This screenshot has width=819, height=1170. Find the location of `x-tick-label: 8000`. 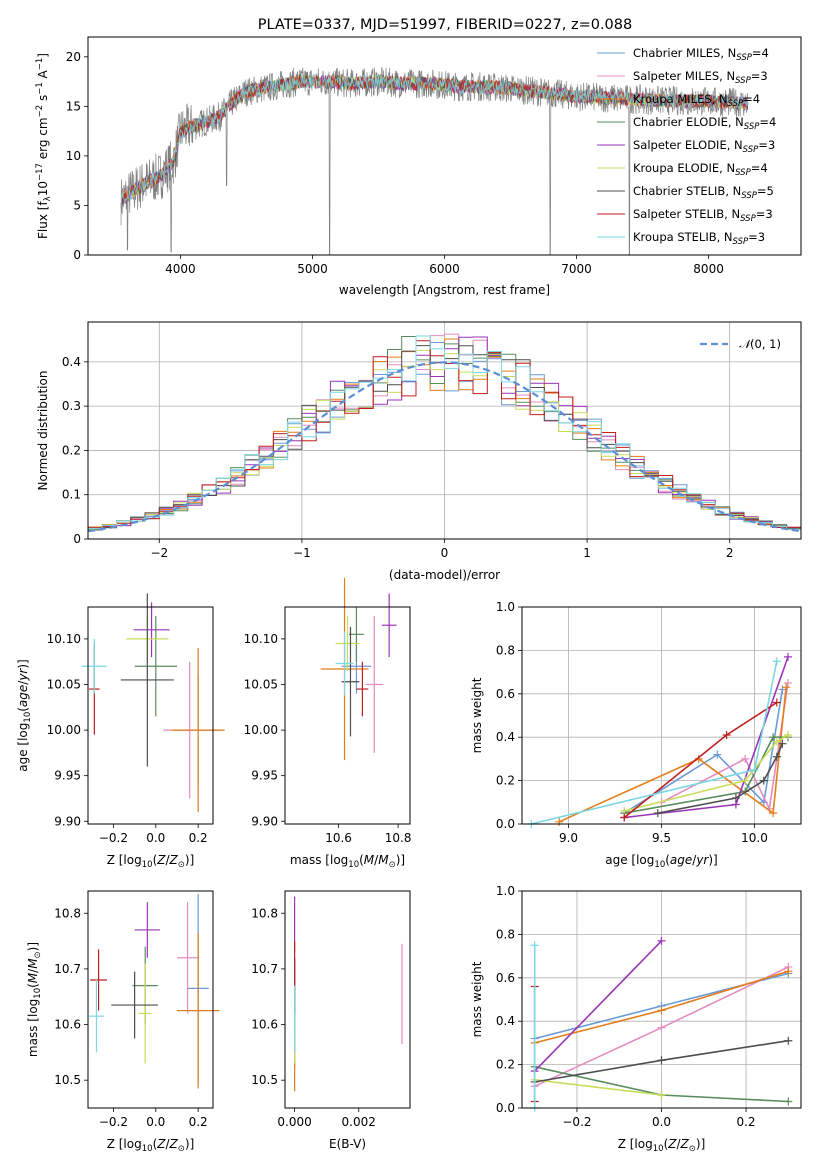

x-tick-label: 8000 is located at coordinates (708, 269).